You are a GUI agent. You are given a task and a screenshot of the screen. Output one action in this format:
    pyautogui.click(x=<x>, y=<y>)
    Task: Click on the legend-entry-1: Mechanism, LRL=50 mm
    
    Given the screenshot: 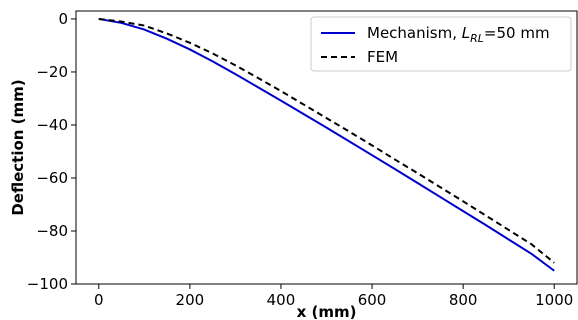 What is the action you would take?
    pyautogui.click(x=458, y=34)
    